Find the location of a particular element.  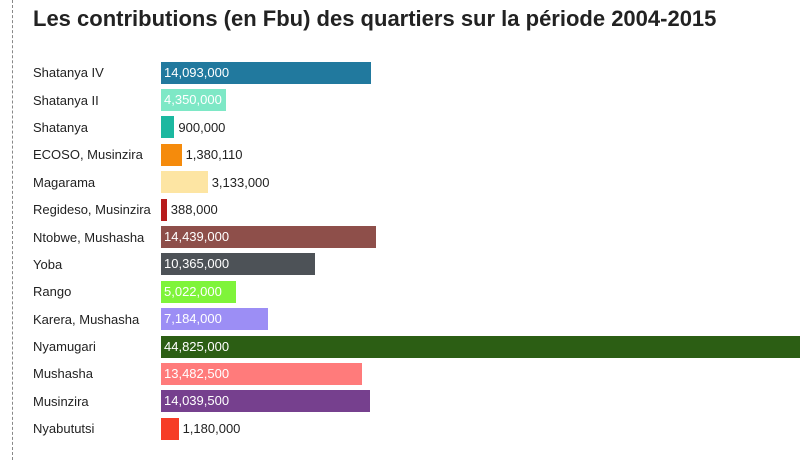

bar-group: 388,000 is located at coordinates (189, 209).